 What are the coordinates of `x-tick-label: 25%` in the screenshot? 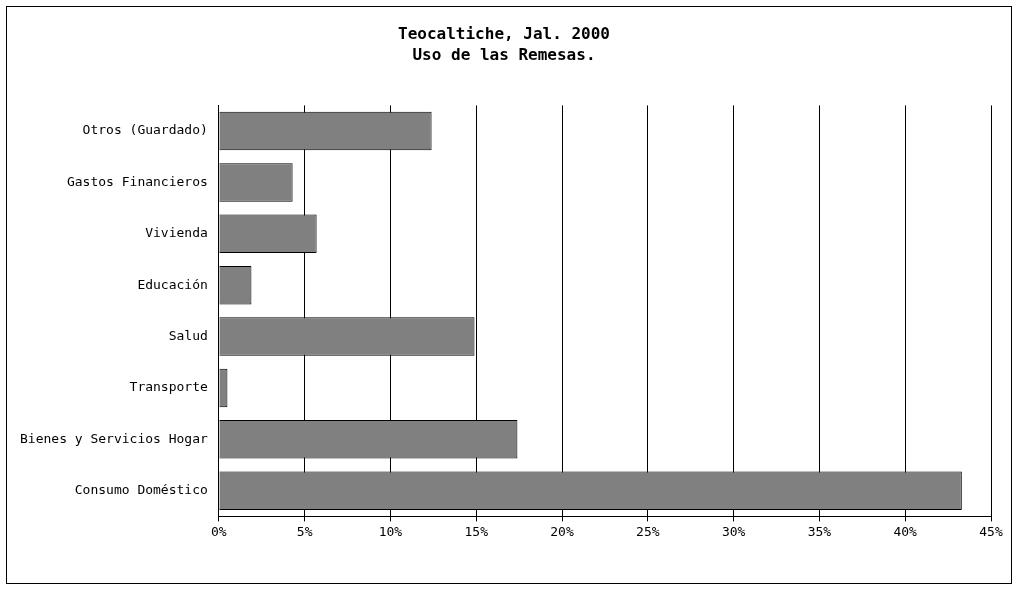 It's located at (648, 531).